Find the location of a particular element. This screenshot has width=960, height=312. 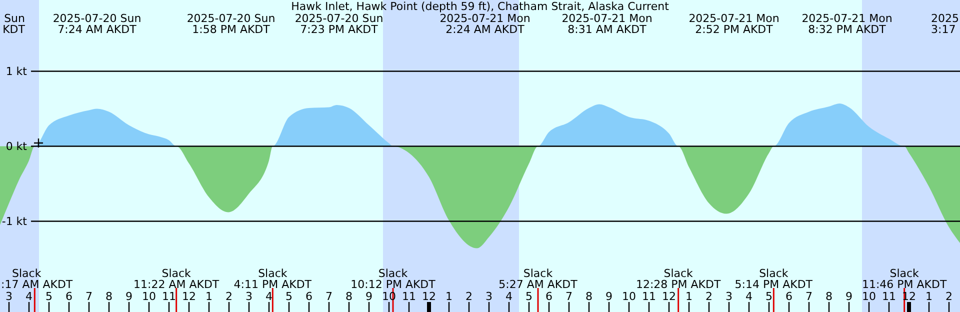

annotation: 2025-07-21 Mon 2:52 PM AKDT is located at coordinates (734, 24).